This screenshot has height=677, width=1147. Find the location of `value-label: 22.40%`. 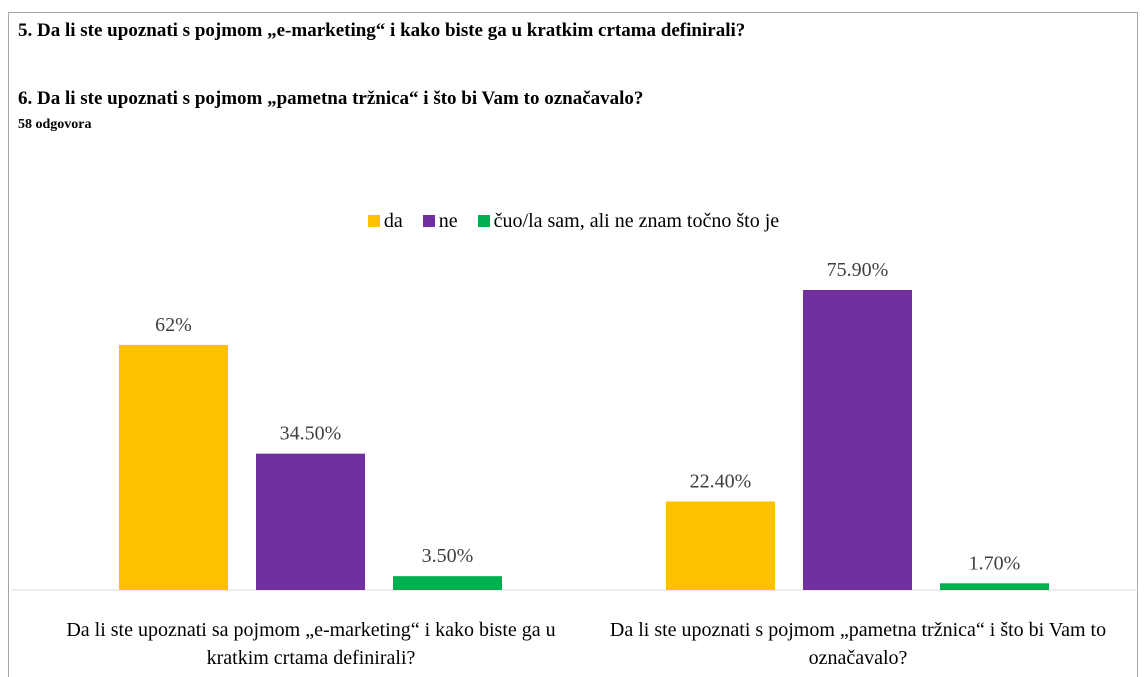

value-label: 22.40% is located at coordinates (721, 481).